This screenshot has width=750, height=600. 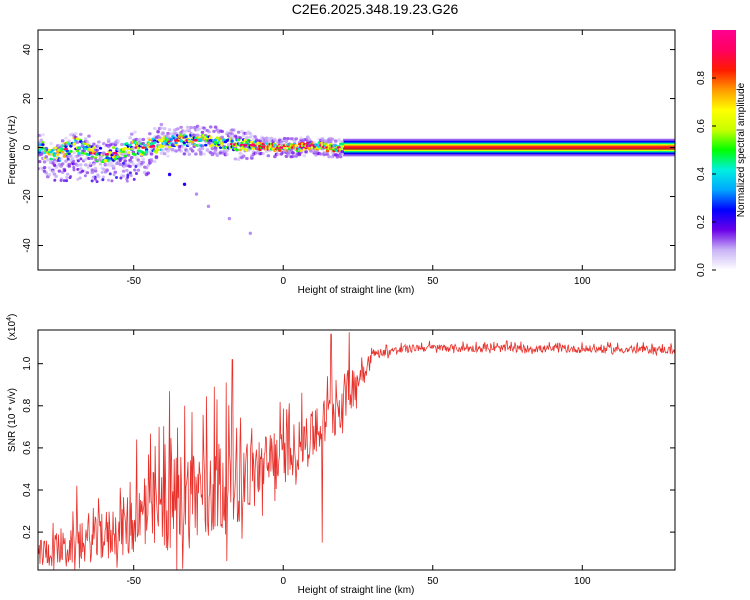 I want to click on heatmap-y-tick-label: 0, so click(x=27, y=147).